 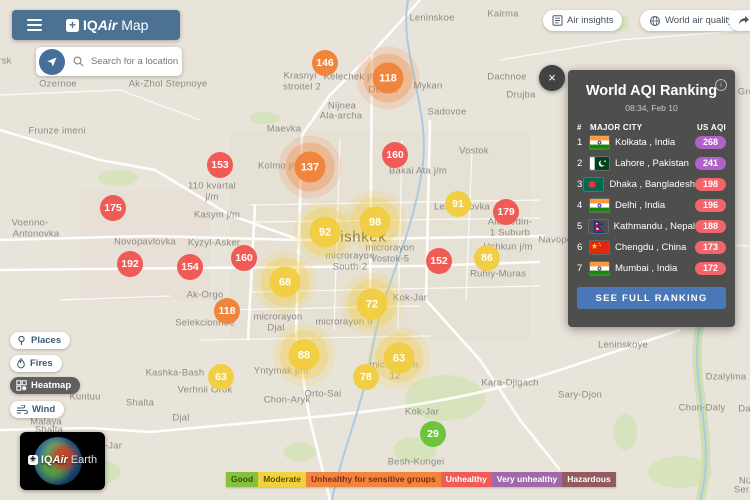 What do you see at coordinates (721, 85) in the screenshot?
I see `info-icon: i` at bounding box center [721, 85].